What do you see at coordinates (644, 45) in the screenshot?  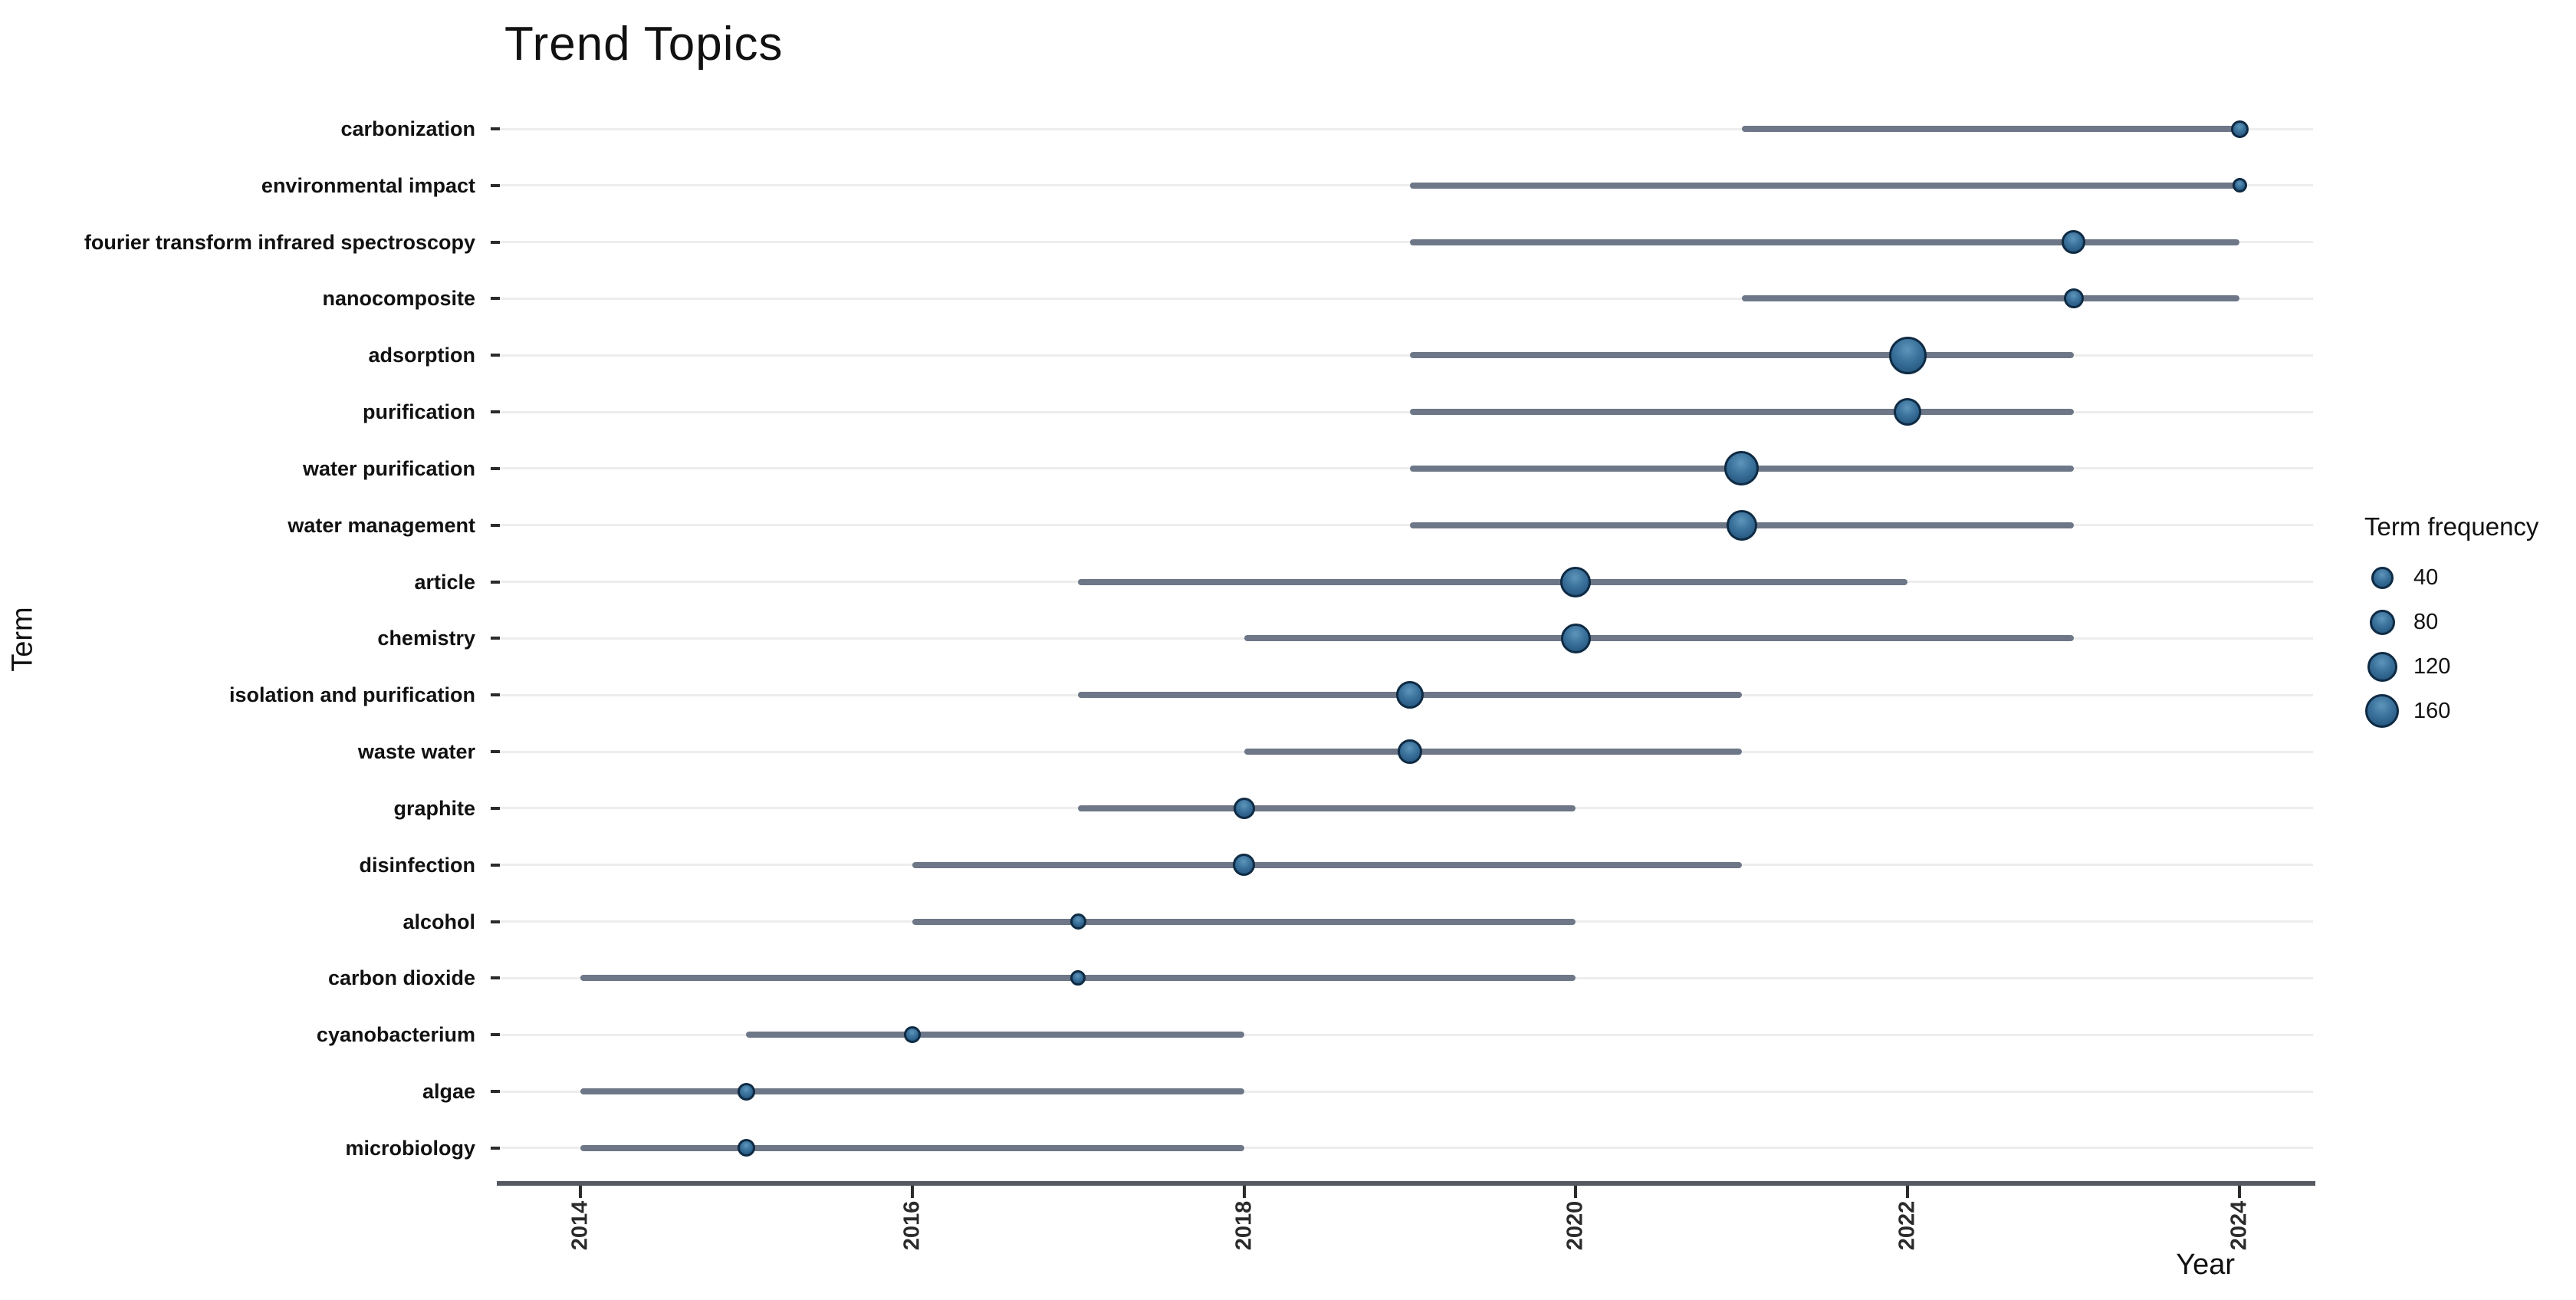 I see `chart-title: Trend Topics` at bounding box center [644, 45].